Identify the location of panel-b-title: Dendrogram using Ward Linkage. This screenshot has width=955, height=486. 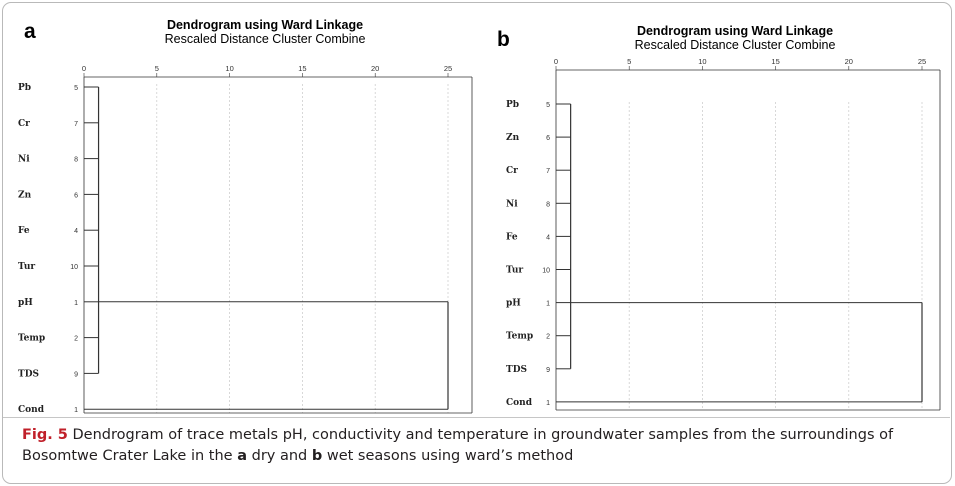
(735, 31).